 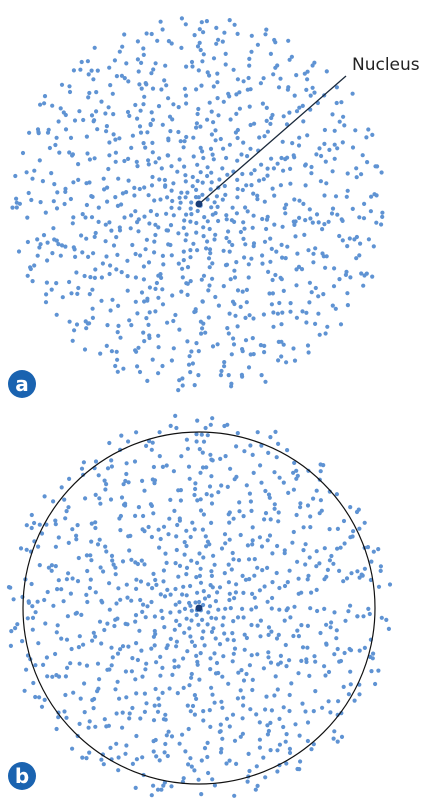 I want to click on panel-badge, so click(x=22, y=776).